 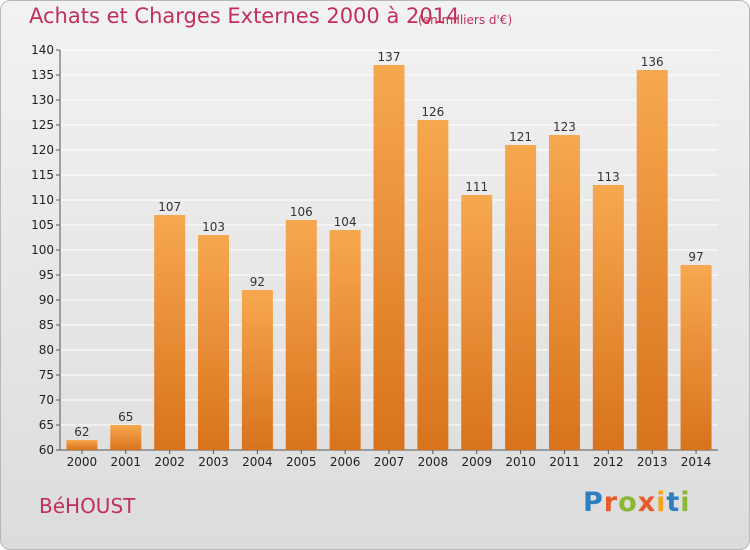 I want to click on y-tick-label: 125, so click(x=42, y=125).